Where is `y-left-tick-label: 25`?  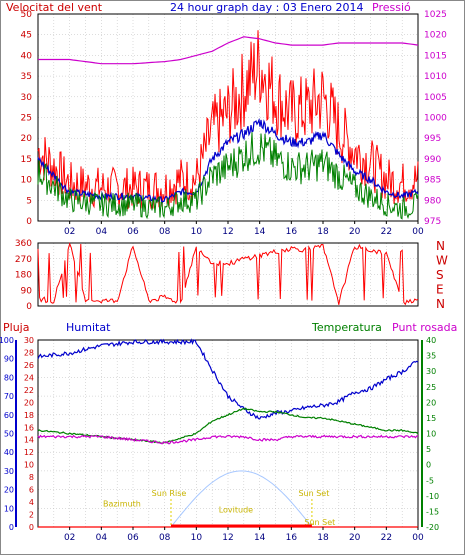 y-left-tick-label: 25 is located at coordinates (26, 119).